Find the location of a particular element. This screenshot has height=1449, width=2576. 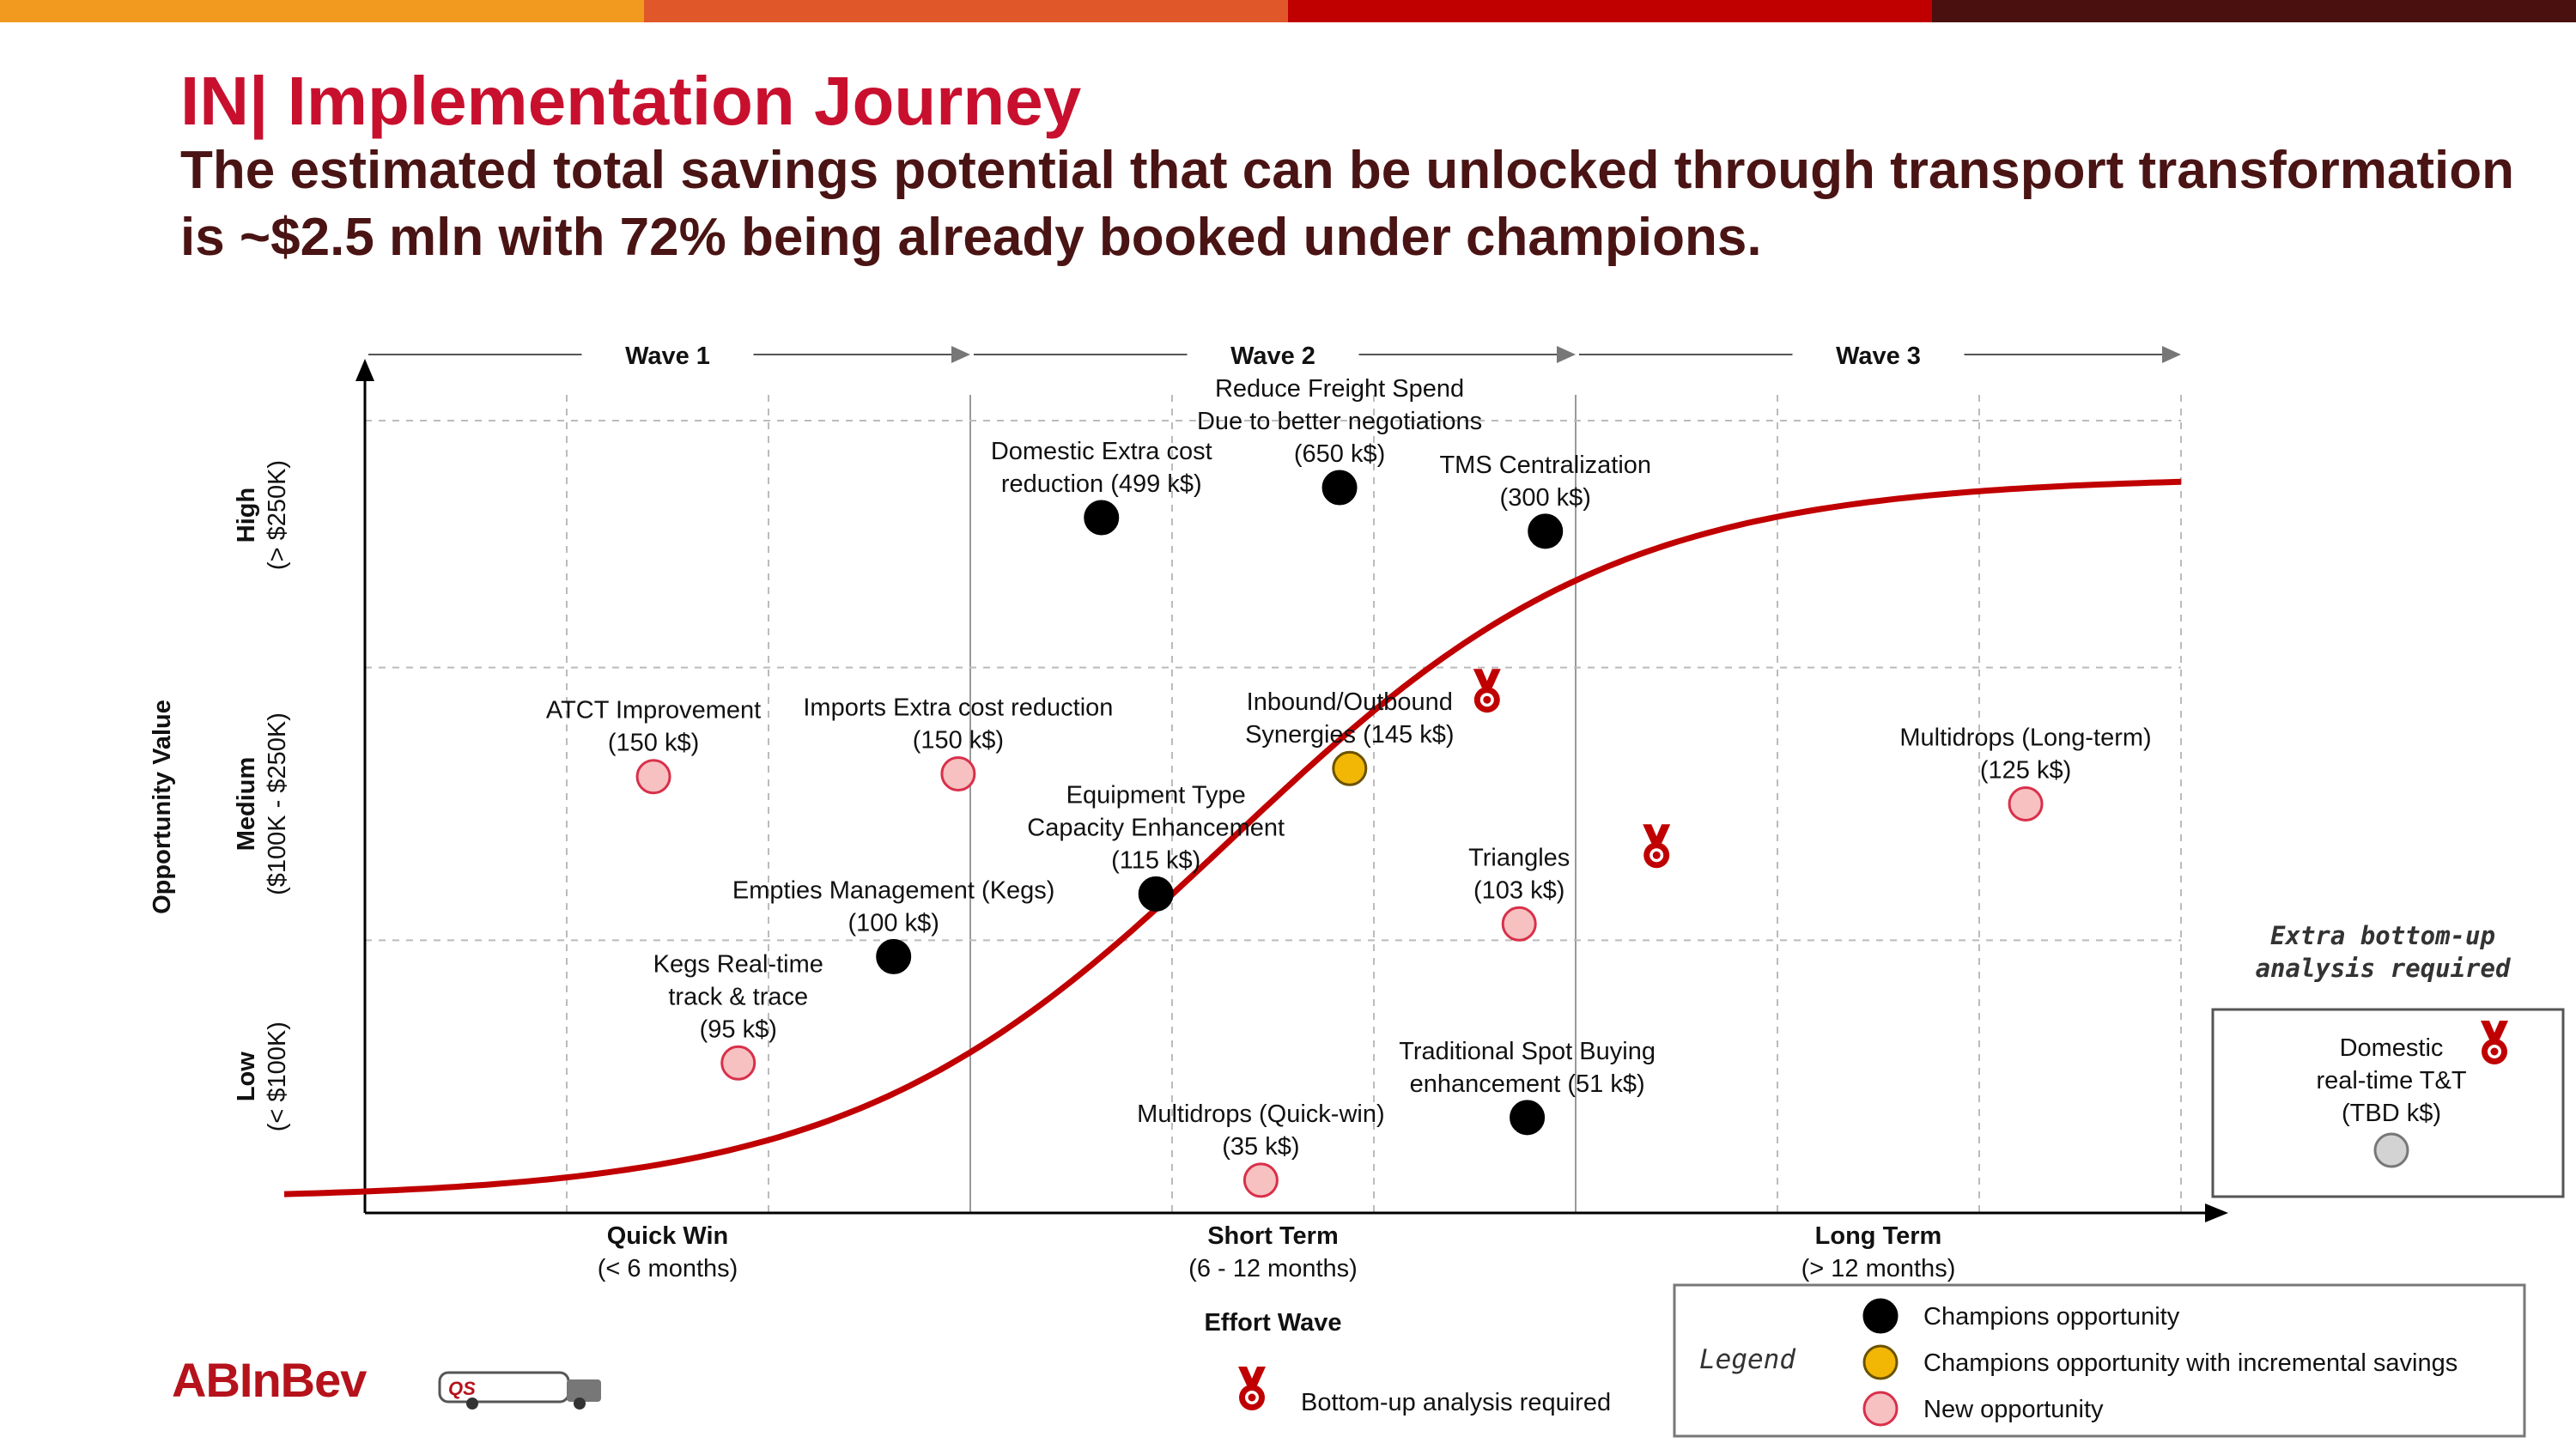

y-axis-arrow-icon is located at coordinates (365, 370).